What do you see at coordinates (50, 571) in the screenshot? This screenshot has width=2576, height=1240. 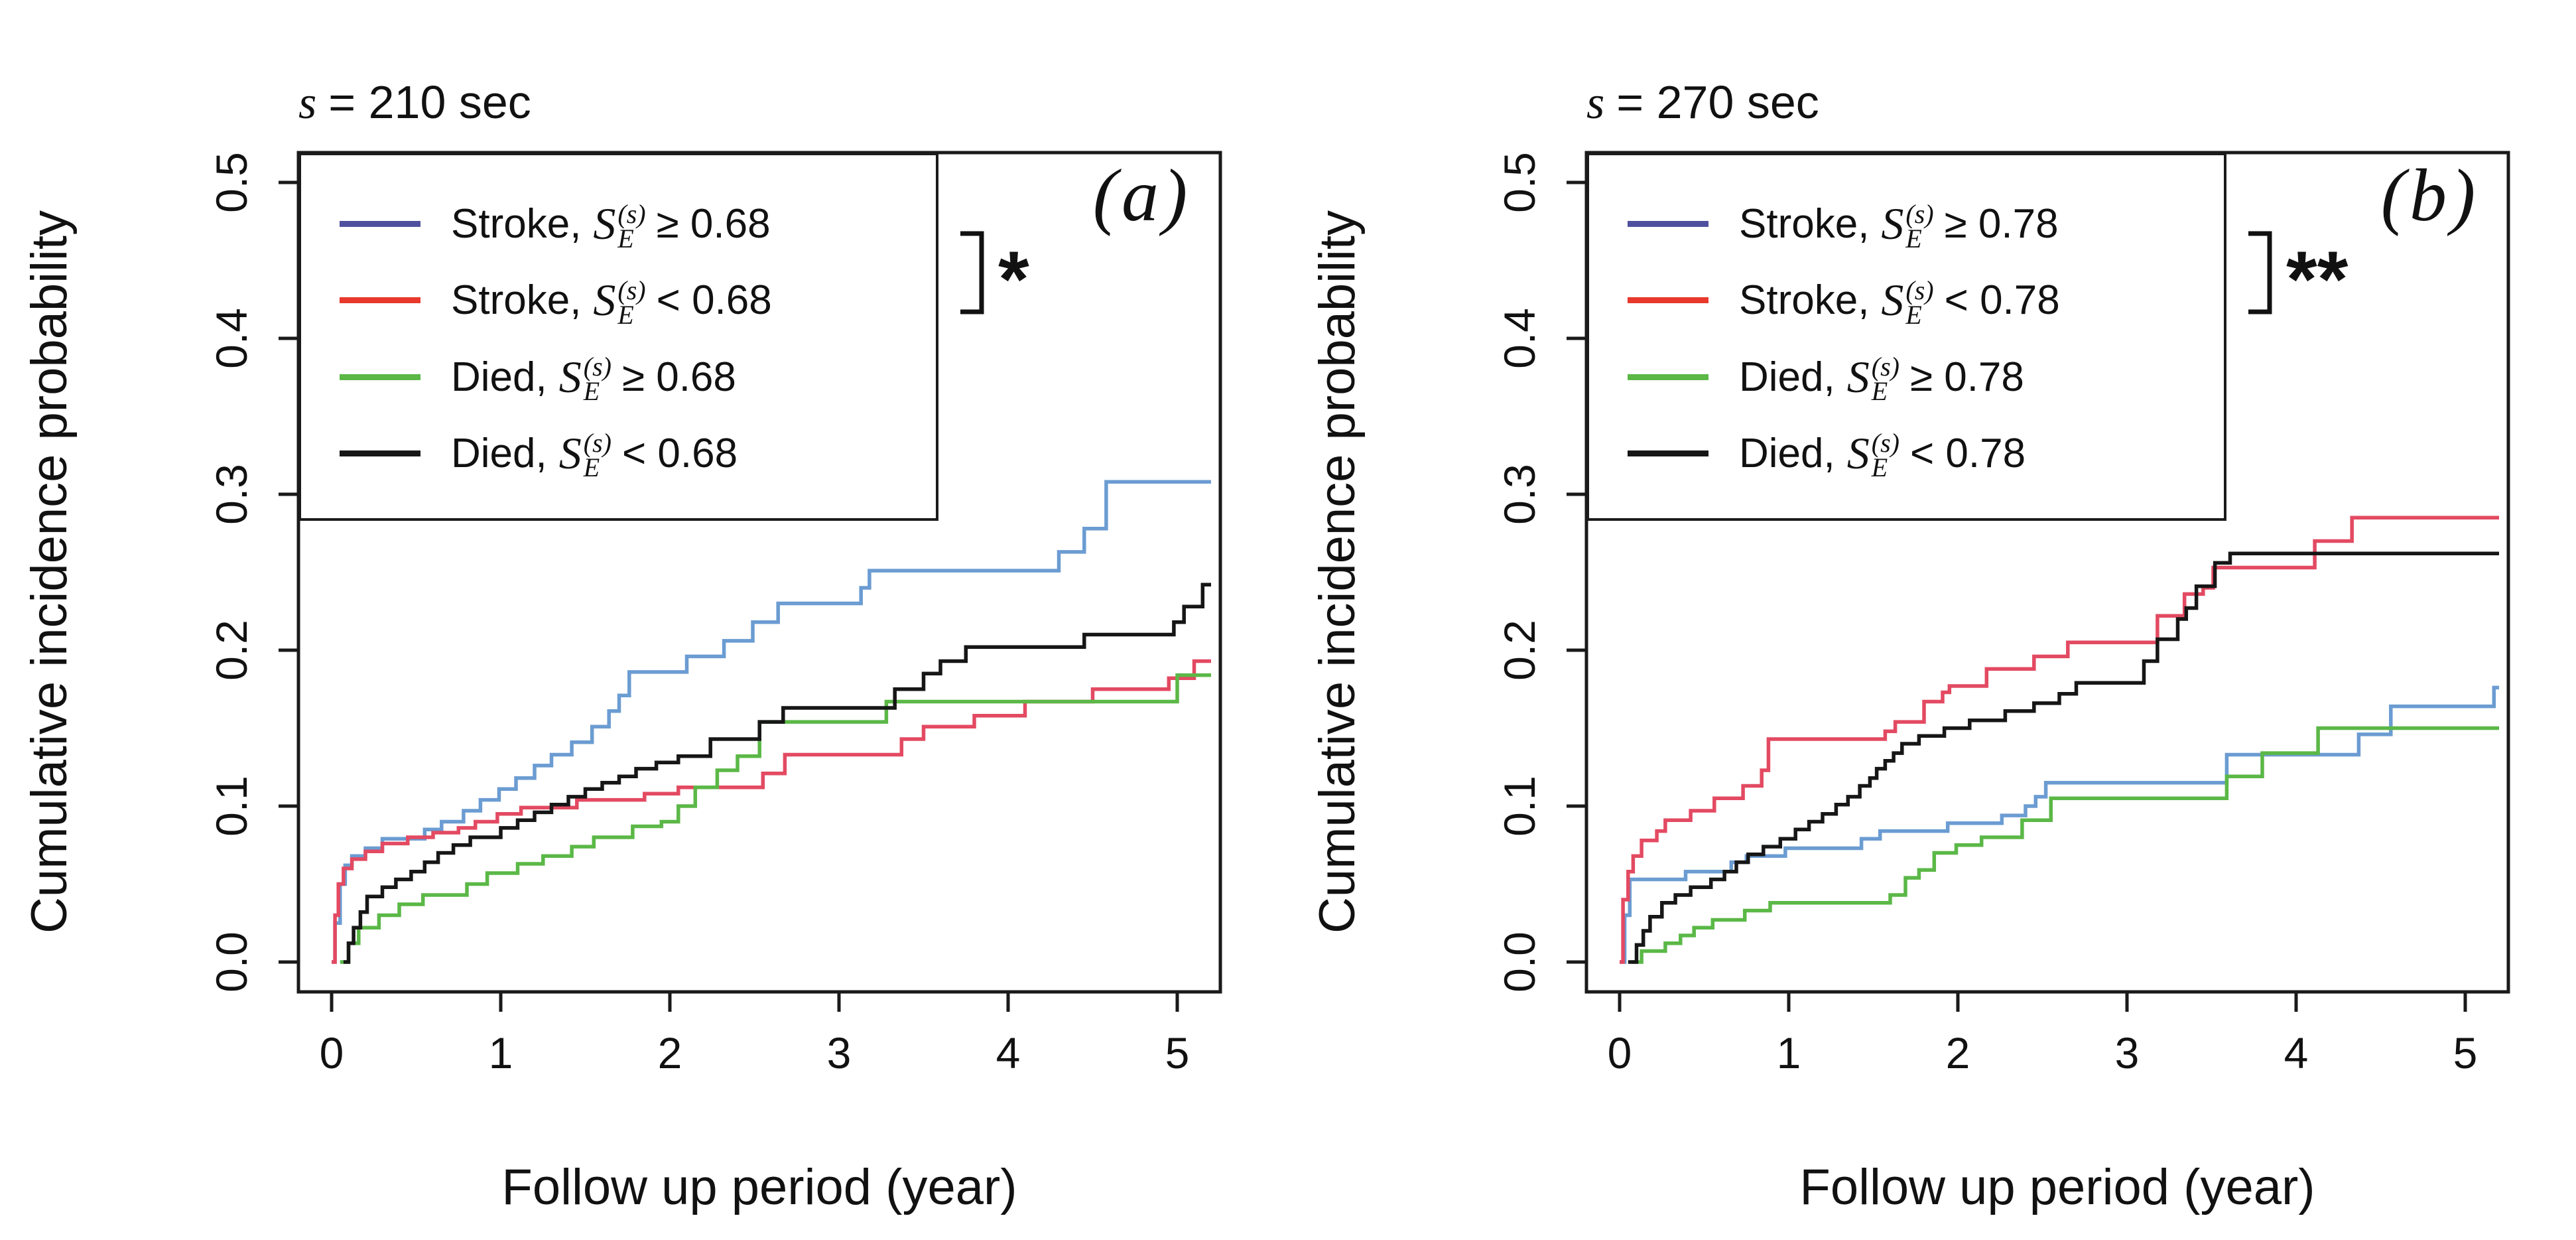 I see `y-axis-label: Cumulative incidence probability` at bounding box center [50, 571].